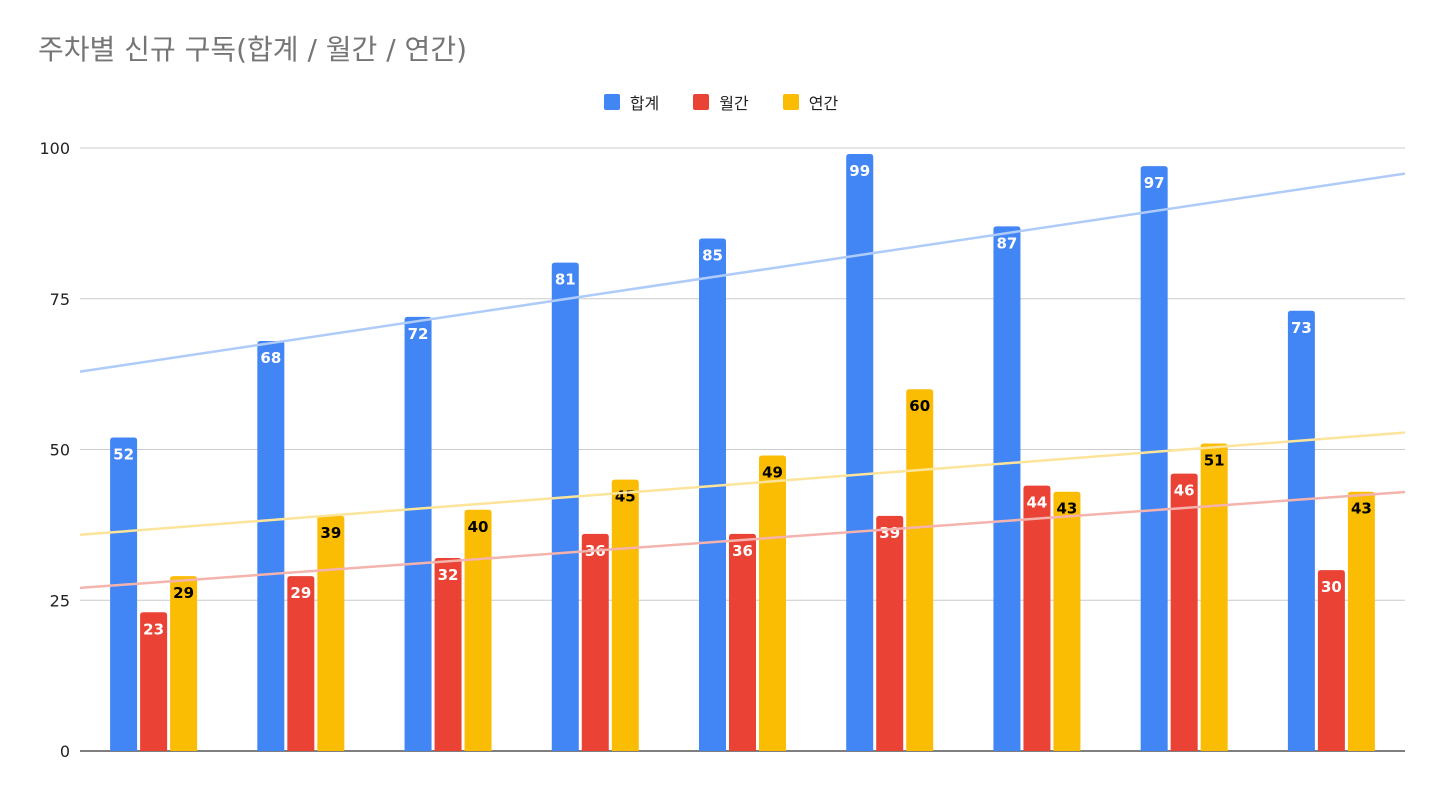  Describe the element at coordinates (734, 103) in the screenshot. I see `legend-label-monthly: 월간` at that location.